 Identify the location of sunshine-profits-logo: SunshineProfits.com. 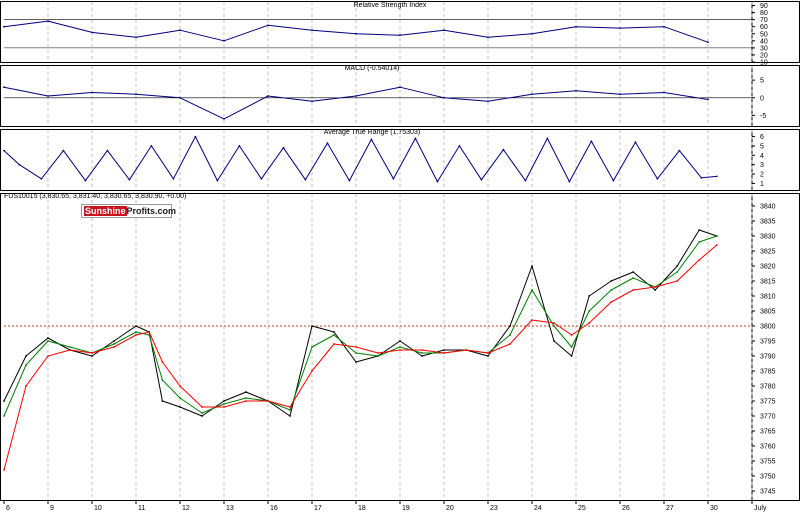
(128, 211).